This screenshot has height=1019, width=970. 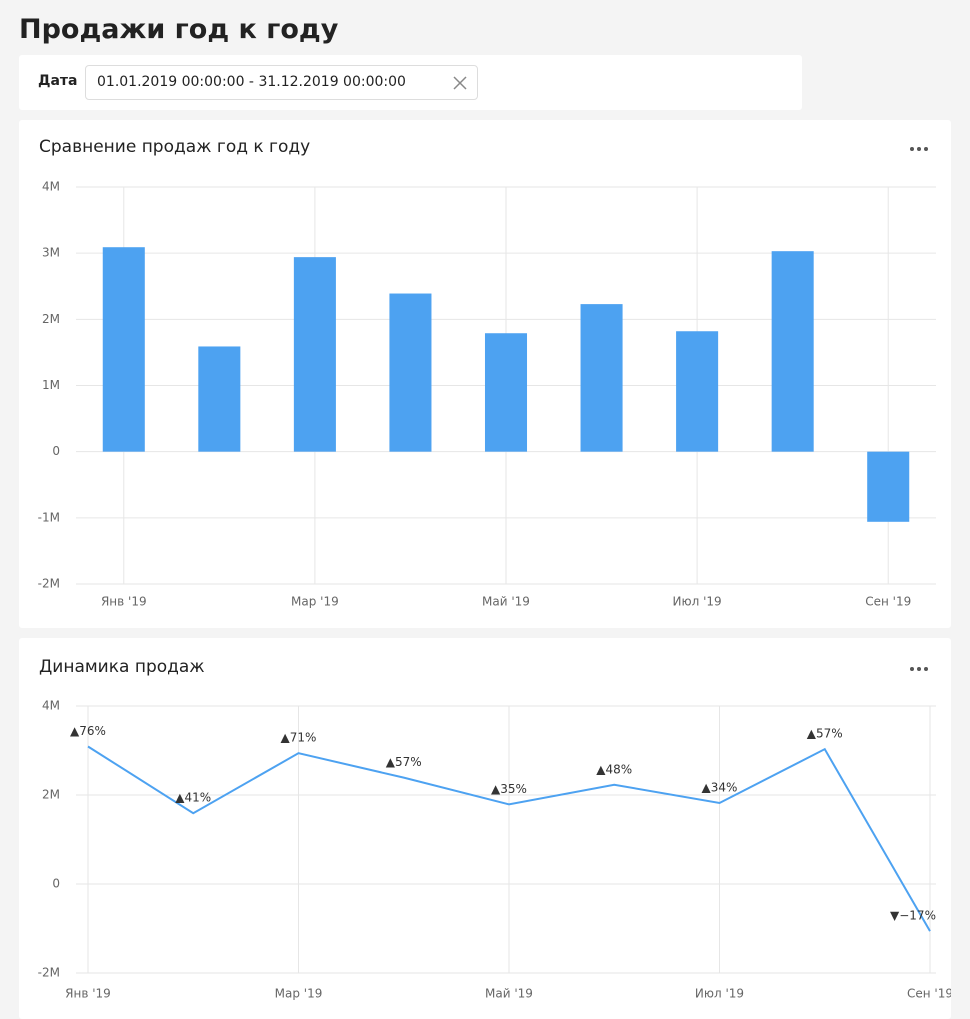 I want to click on y-tick-label: 3M, so click(x=51, y=253).